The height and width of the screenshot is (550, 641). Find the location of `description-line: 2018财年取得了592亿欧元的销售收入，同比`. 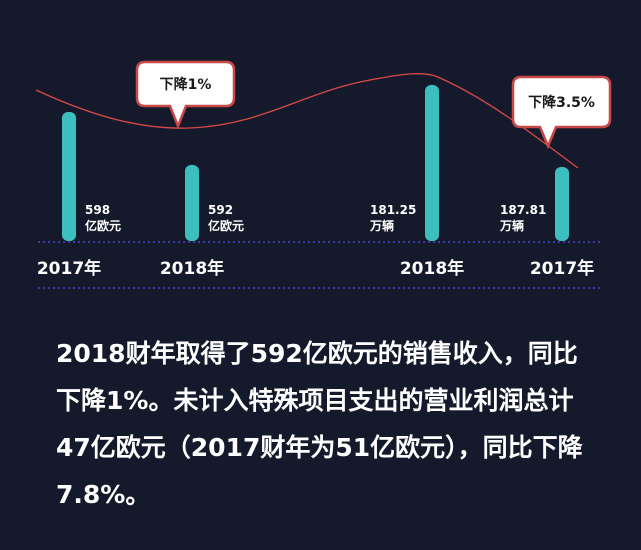

description-line: 2018财年取得了592亿欧元的销售收入，同比 is located at coordinates (317, 353).